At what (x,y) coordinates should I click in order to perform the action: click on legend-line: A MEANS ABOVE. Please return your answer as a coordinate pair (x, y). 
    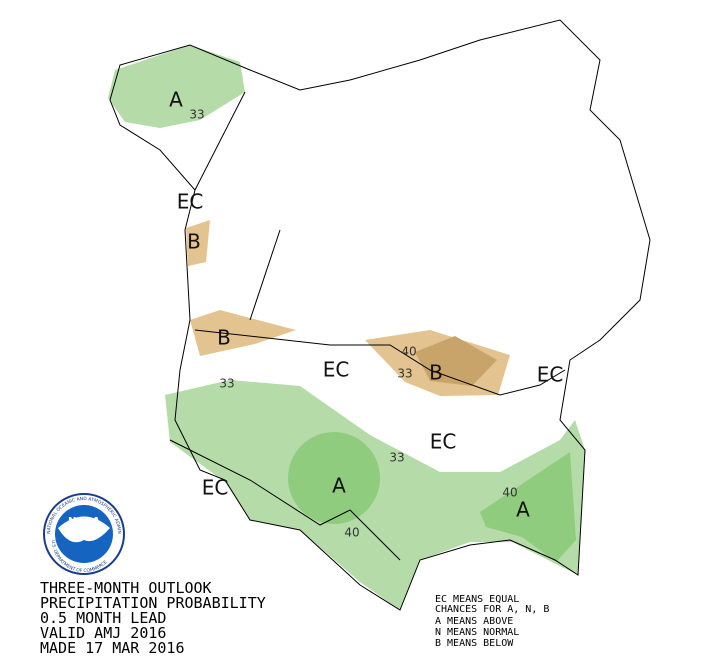
    Looking at the image, I should click on (474, 621).